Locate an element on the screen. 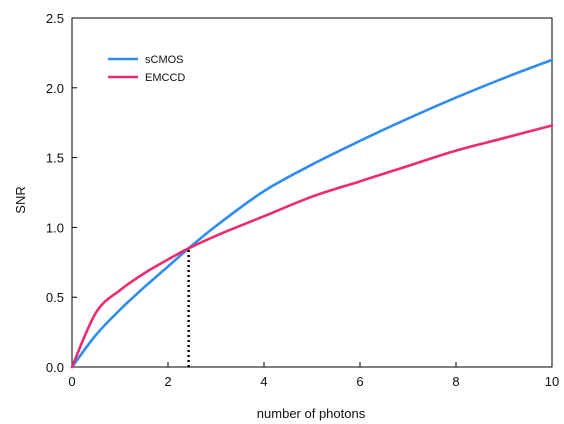 This screenshot has height=424, width=564. y-tick-label: 2.5 is located at coordinates (55, 18).